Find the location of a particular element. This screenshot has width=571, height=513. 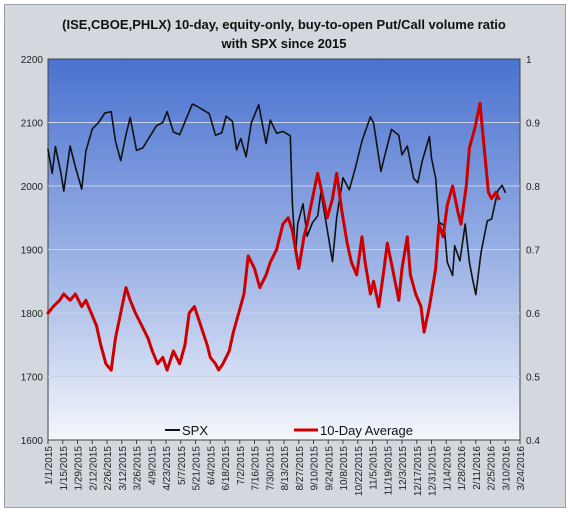

x-tick-label: 12/3/2015 is located at coordinates (403, 468).